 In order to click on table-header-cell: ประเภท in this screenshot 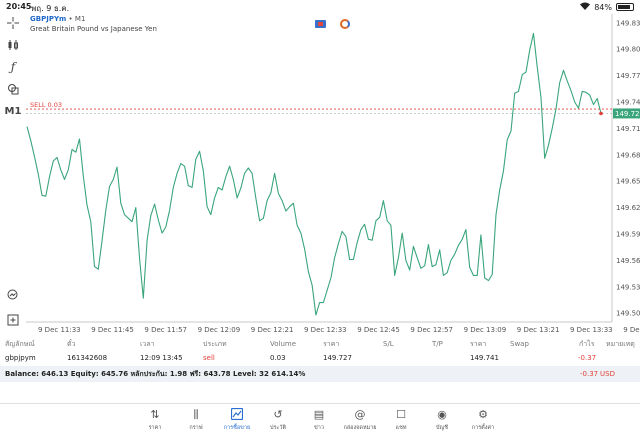, I will do `click(215, 343)`.